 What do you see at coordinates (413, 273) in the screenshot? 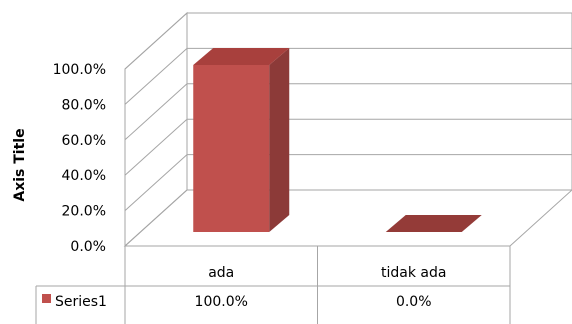
I see `x-category-label: tidak ada` at bounding box center [413, 273].